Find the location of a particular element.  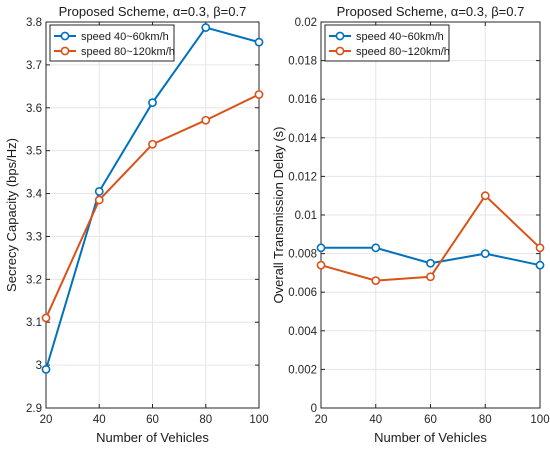

y-tick-label: 3 is located at coordinates (39, 366).